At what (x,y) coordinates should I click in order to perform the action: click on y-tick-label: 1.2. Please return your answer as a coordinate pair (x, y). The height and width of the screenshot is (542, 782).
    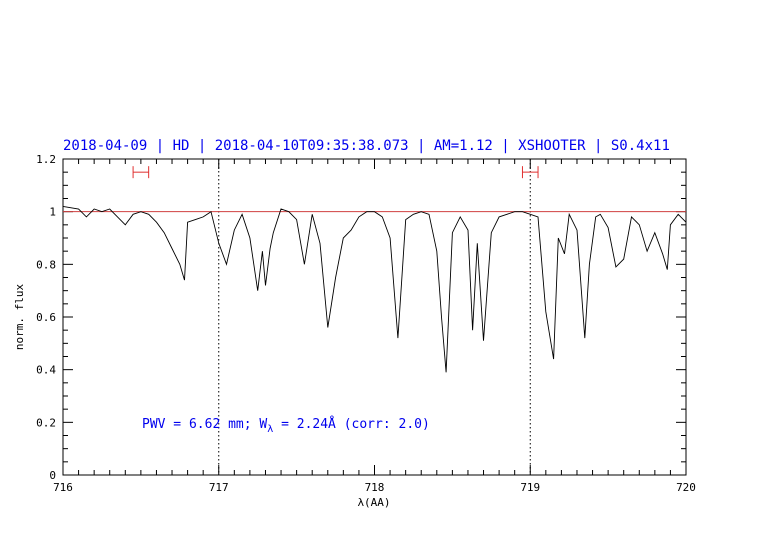
    Looking at the image, I should click on (46, 159).